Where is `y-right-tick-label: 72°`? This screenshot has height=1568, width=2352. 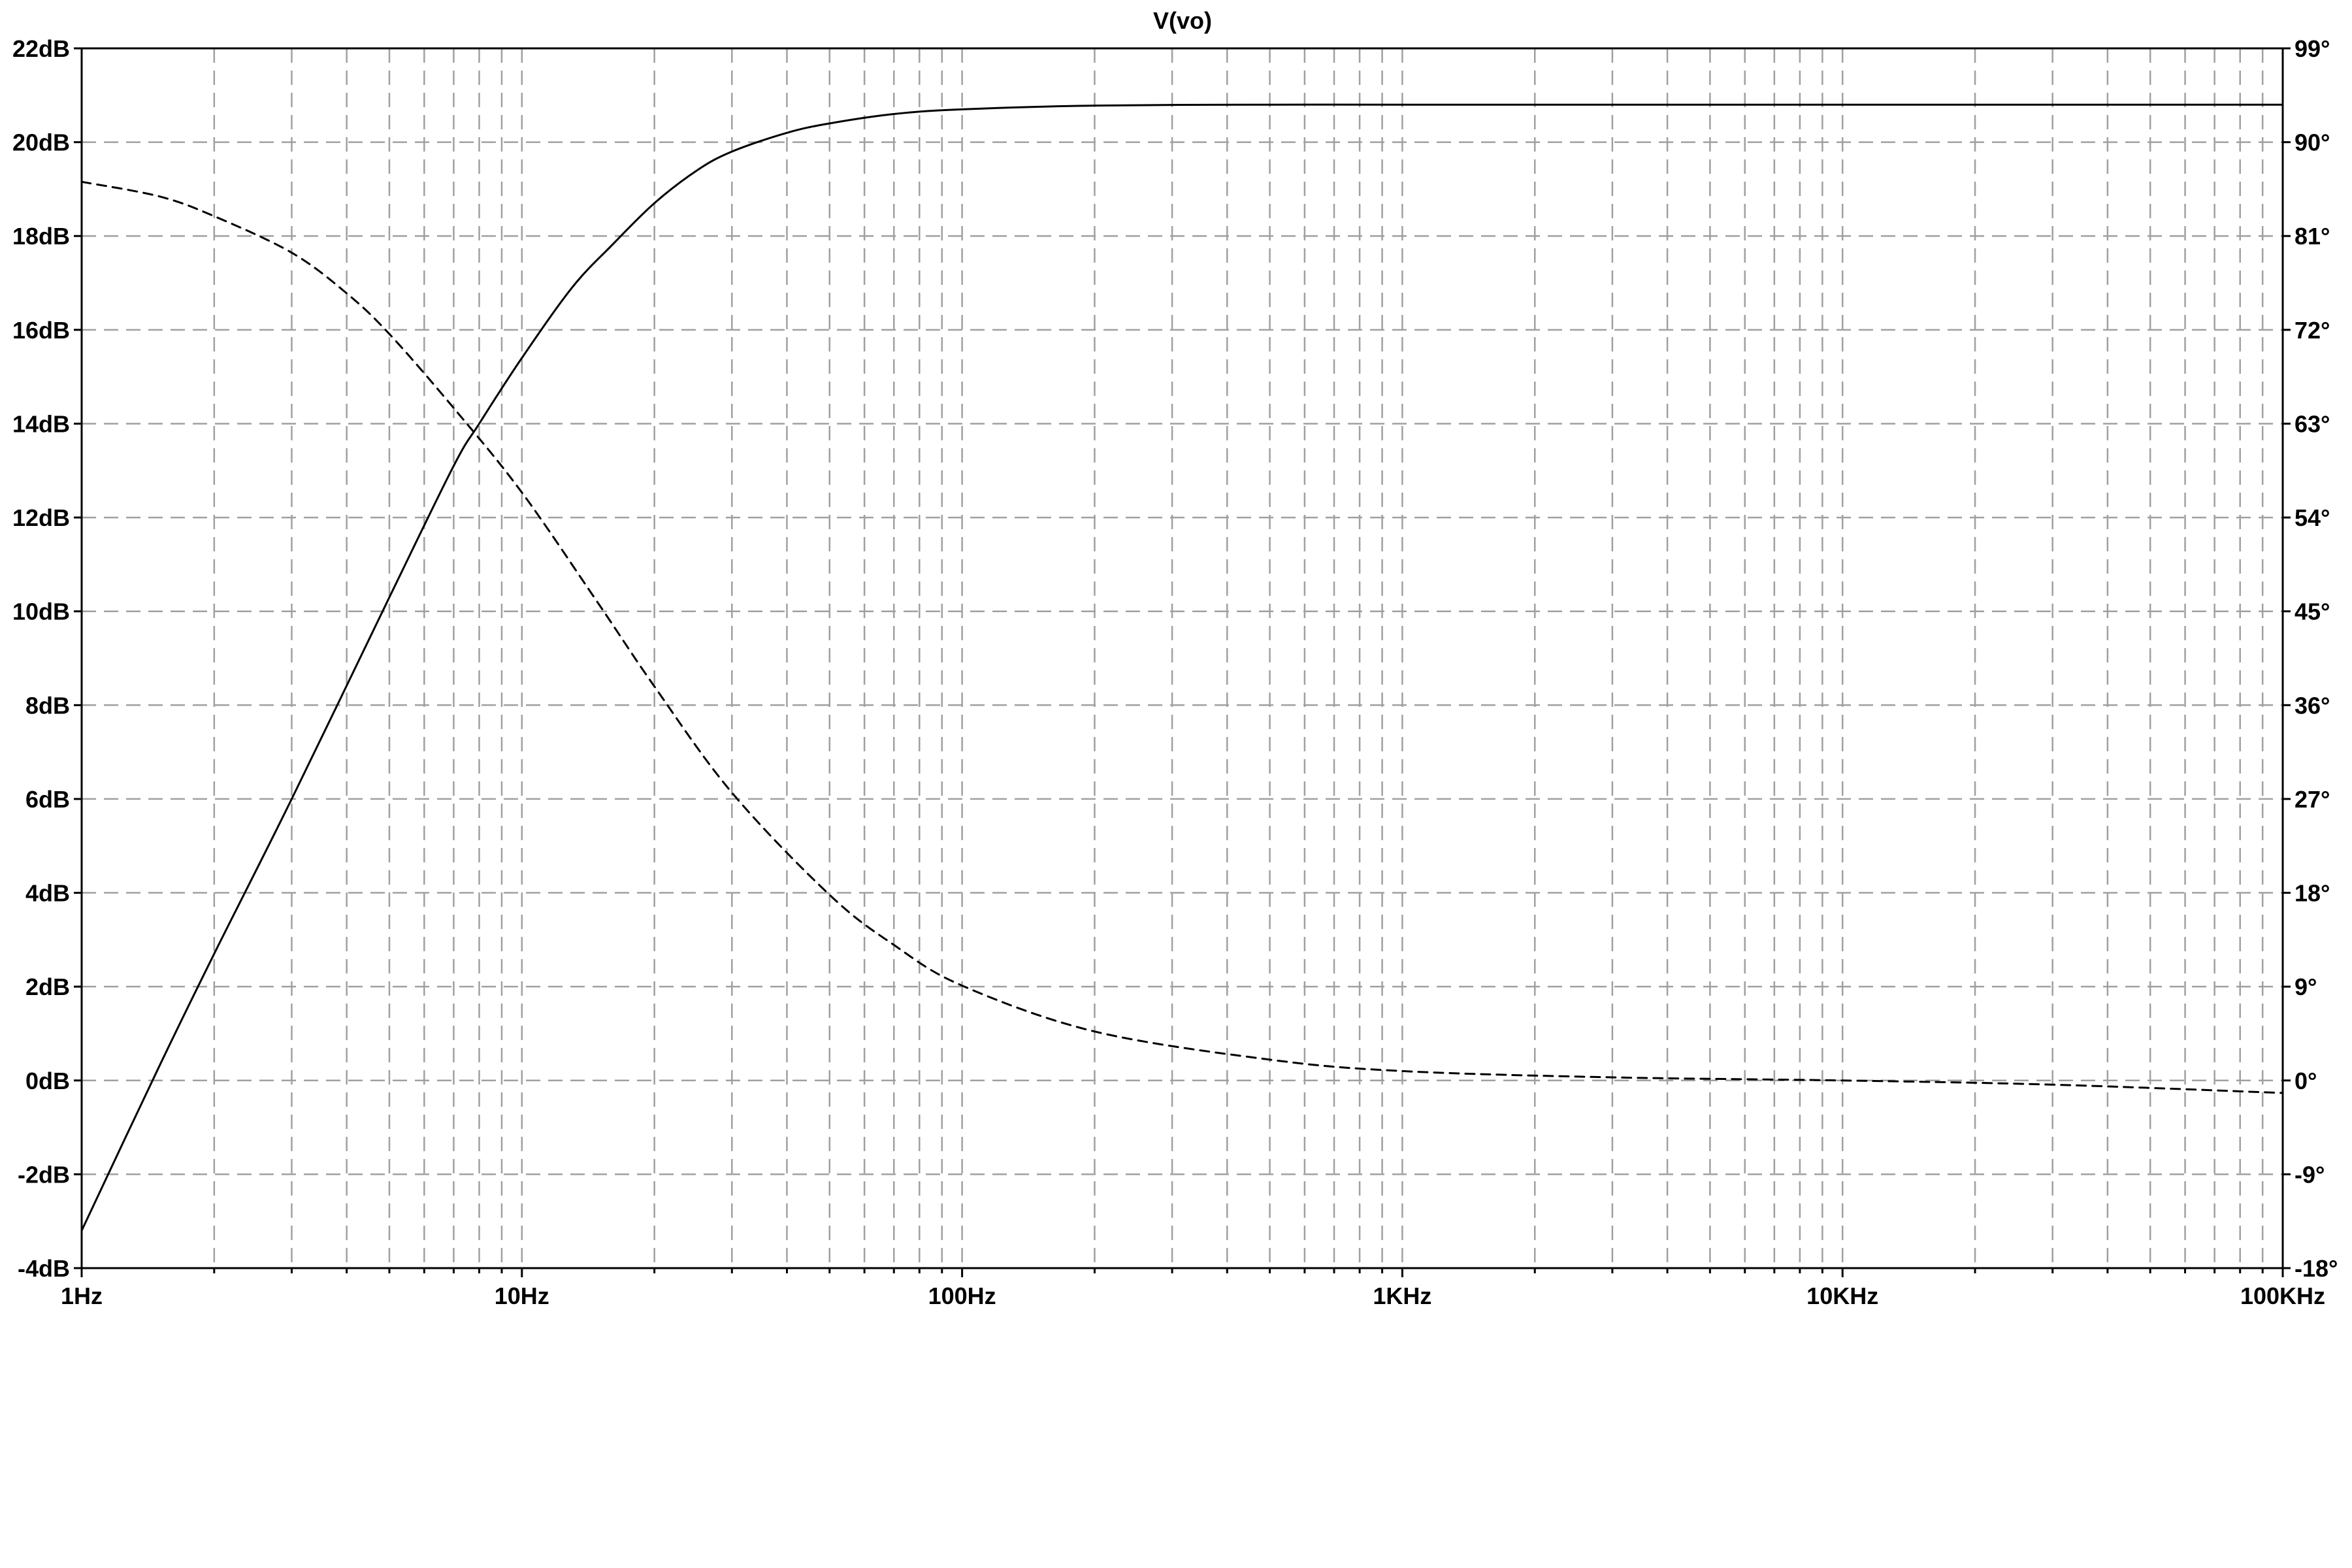
y-right-tick-label: 72° is located at coordinates (2312, 330).